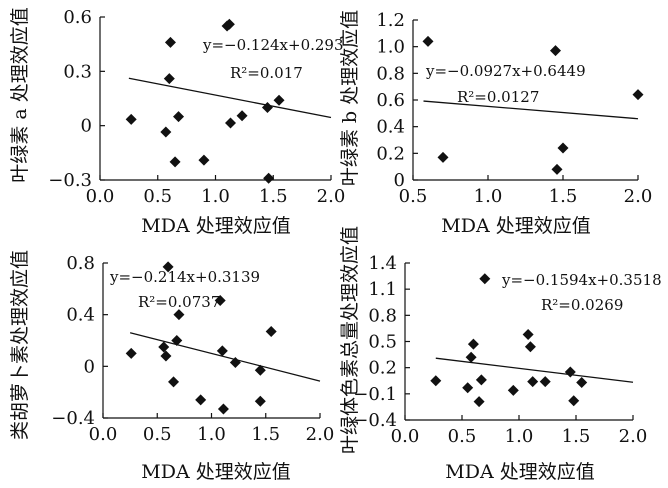 This screenshot has height=488, width=668. I want to click on regression-equation: y=−0.214x+0.3139, so click(184, 277).